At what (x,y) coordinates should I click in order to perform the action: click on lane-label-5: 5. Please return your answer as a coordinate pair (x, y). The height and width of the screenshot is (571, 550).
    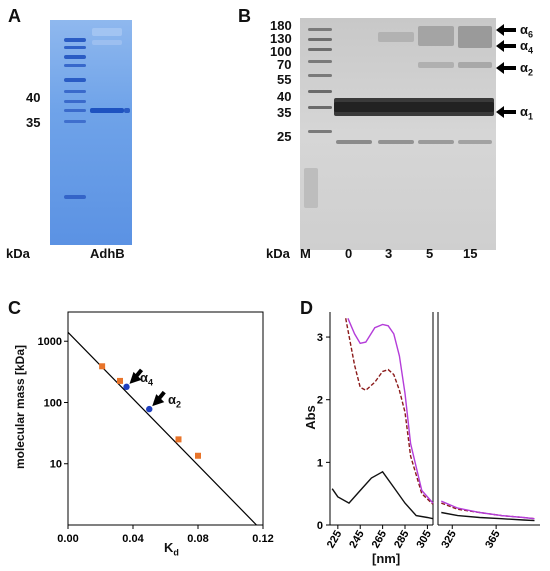
    Looking at the image, I should click on (430, 253).